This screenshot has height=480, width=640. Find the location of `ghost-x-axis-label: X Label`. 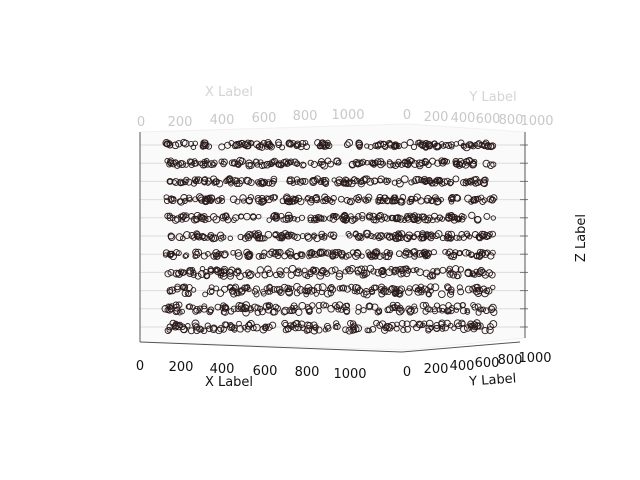

ghost-x-axis-label: X Label is located at coordinates (229, 92).